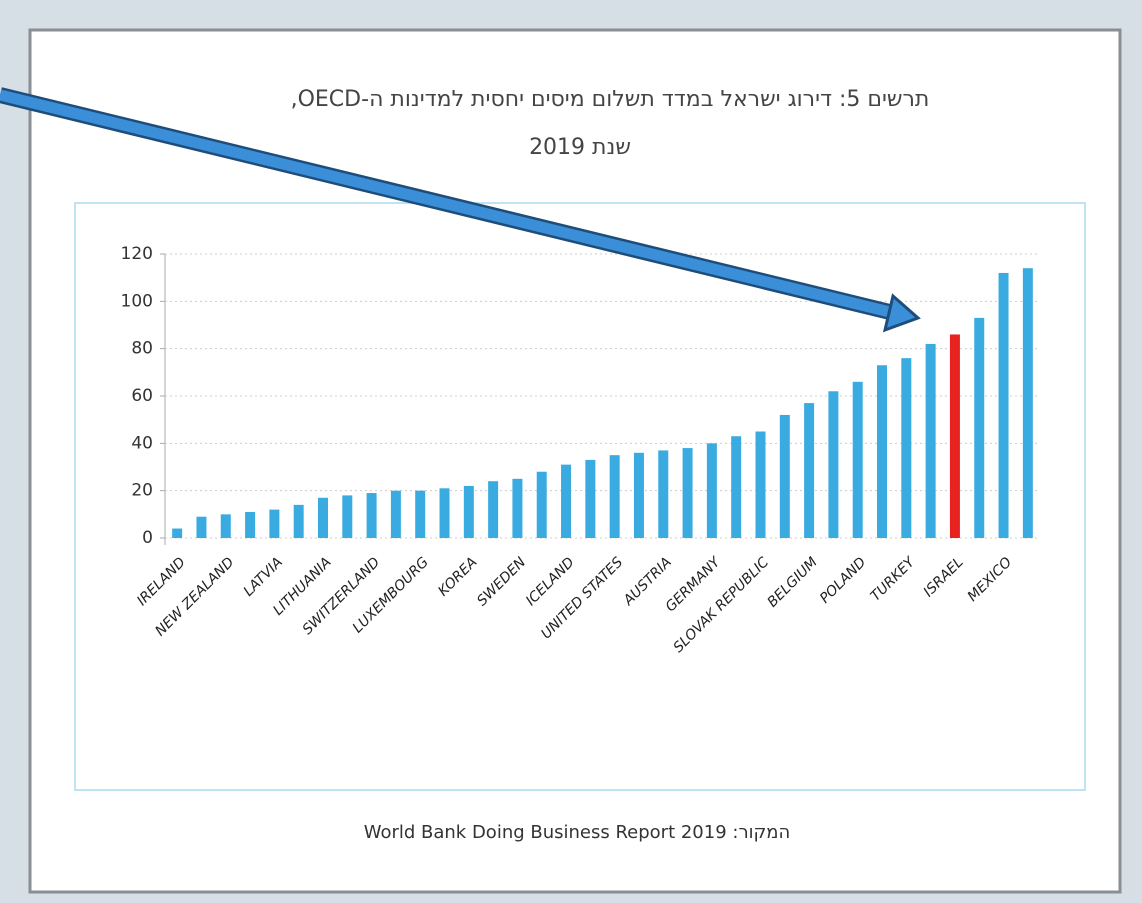 The image size is (1142, 903). Describe the element at coordinates (142, 491) in the screenshot. I see `y-tick-label: 20` at that location.